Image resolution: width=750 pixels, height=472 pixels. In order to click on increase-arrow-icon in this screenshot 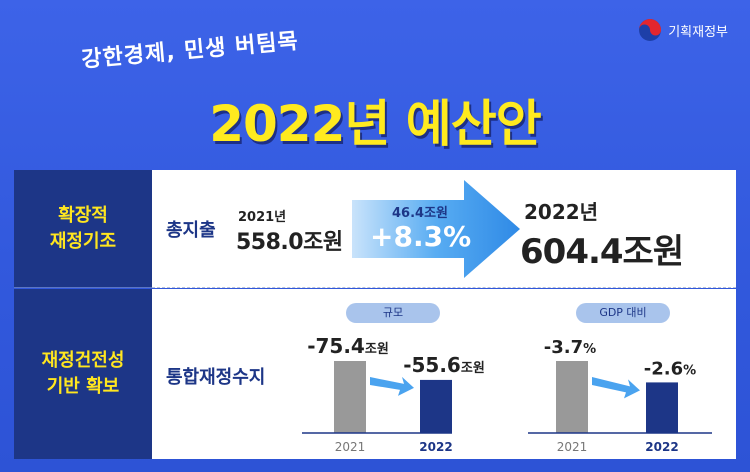, I will do `click(436, 229)`.